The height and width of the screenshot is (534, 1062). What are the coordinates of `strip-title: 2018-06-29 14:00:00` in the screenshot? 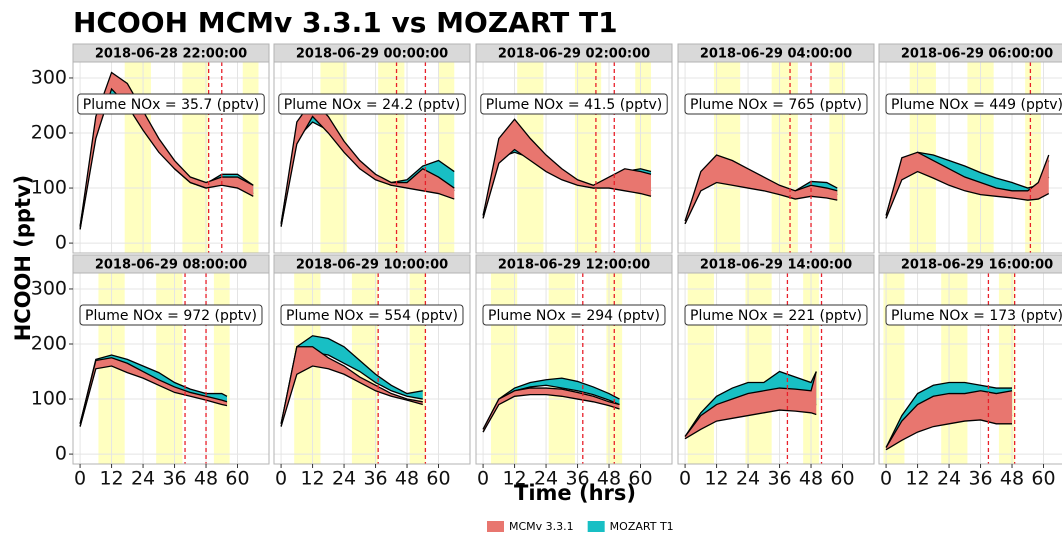 It's located at (776, 265).